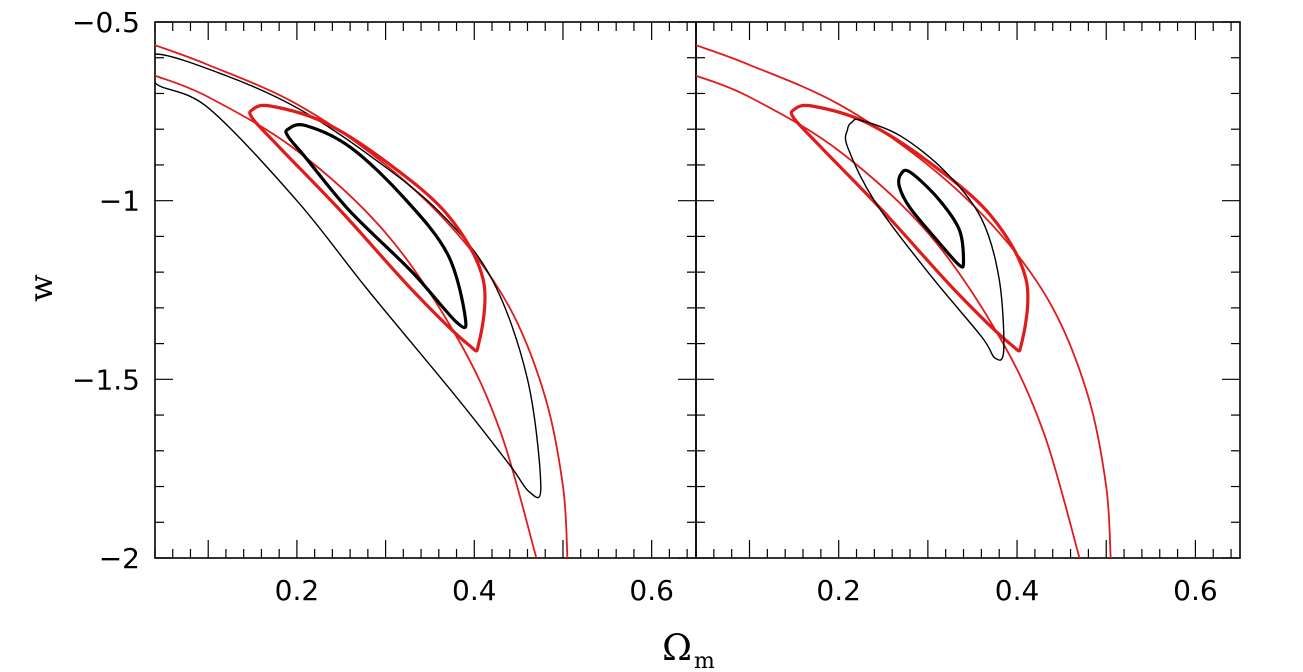 The width and height of the screenshot is (1303, 672). I want to click on y-axis-title: w, so click(41, 287).